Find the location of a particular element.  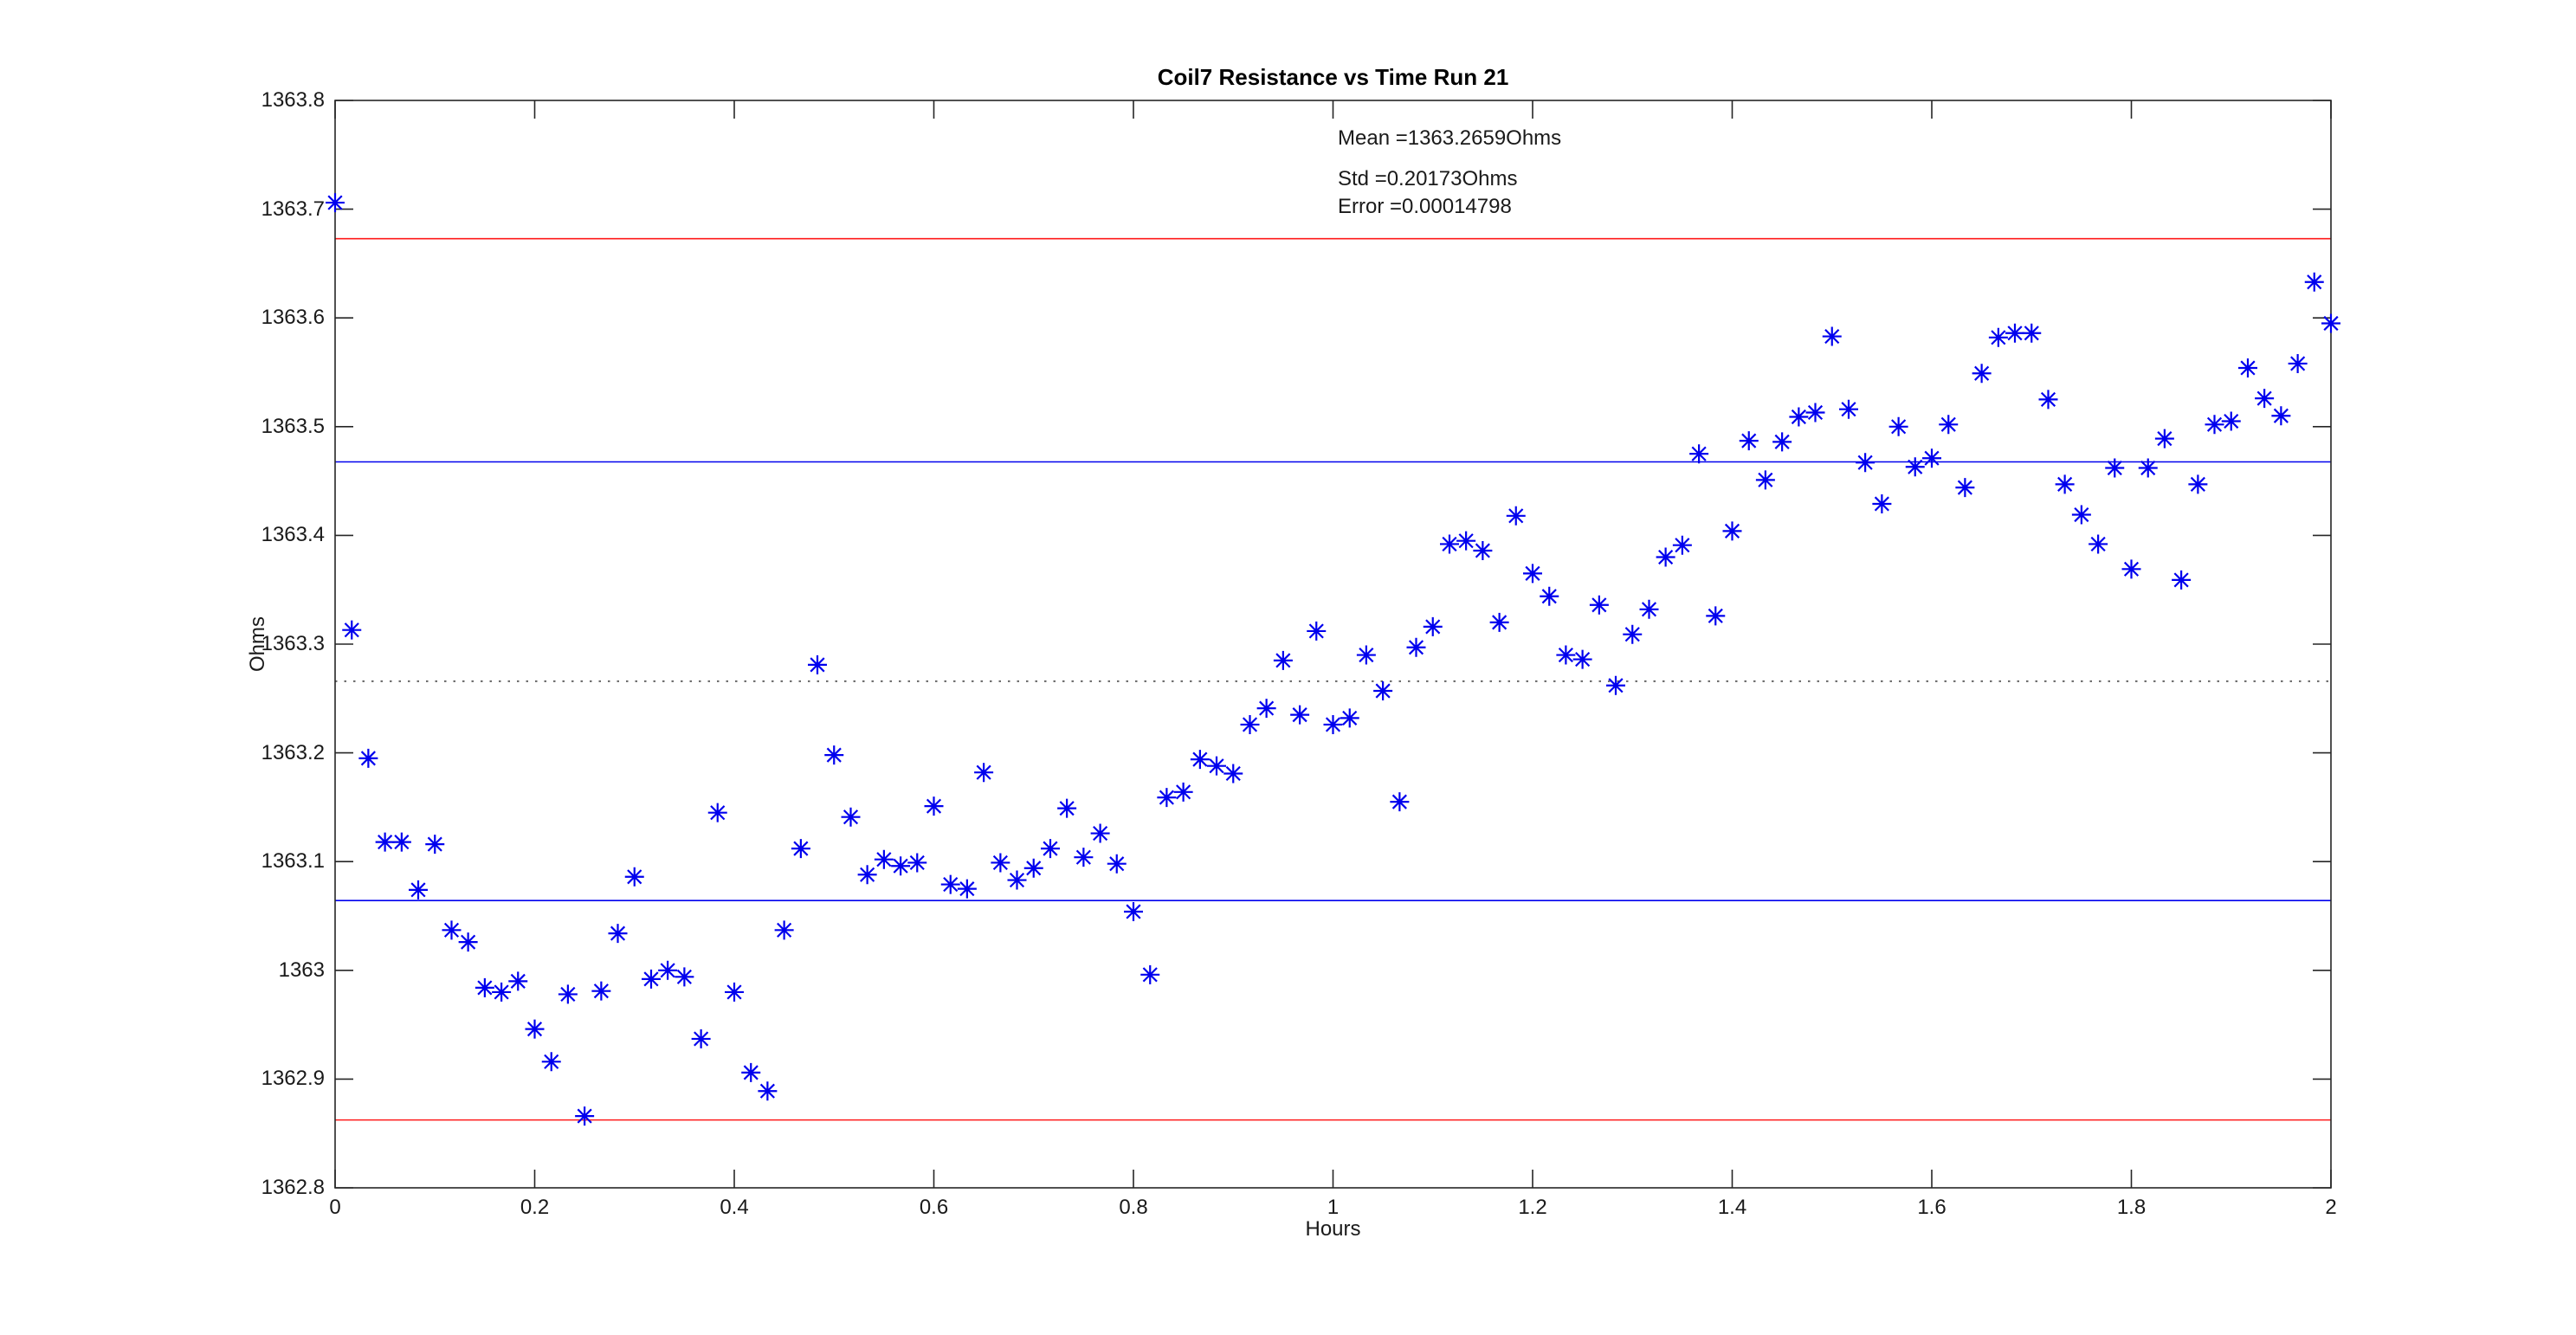

y-tick-label: 1363.2 is located at coordinates (293, 752).